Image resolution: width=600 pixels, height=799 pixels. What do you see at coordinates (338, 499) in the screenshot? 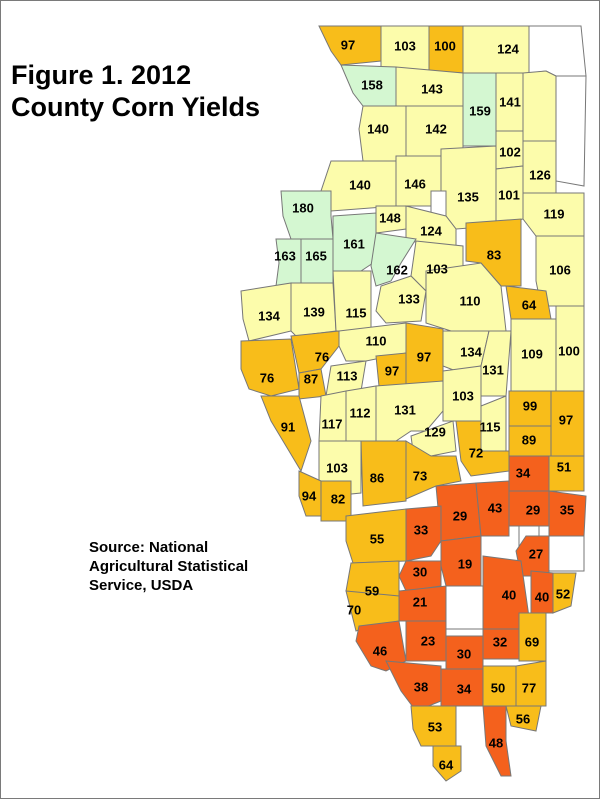
I see `county-value-label: 82` at bounding box center [338, 499].